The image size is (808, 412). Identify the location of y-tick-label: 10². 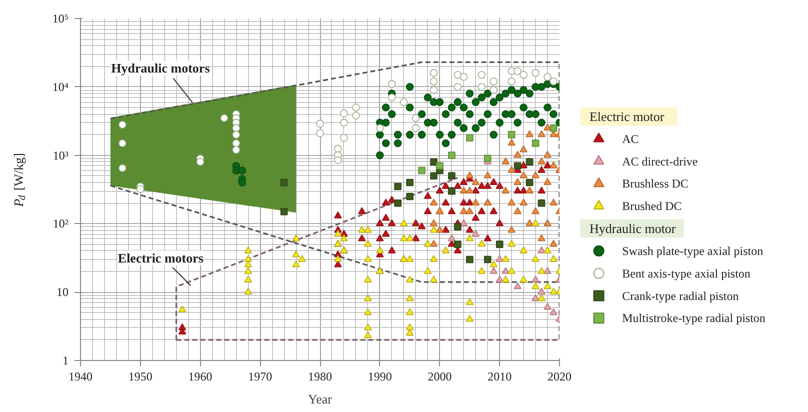
(60, 223).